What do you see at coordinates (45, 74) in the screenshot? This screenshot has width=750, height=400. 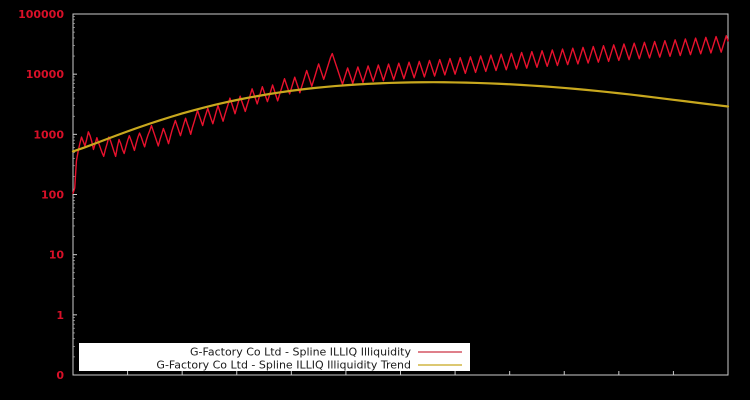 I see `y-axis-tick-label: 10000` at bounding box center [45, 74].